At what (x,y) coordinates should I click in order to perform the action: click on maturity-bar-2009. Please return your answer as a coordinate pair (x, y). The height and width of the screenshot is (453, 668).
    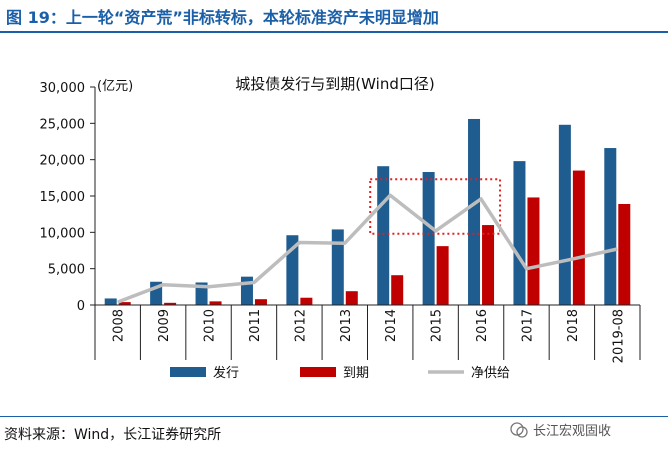
    Looking at the image, I should click on (170, 303).